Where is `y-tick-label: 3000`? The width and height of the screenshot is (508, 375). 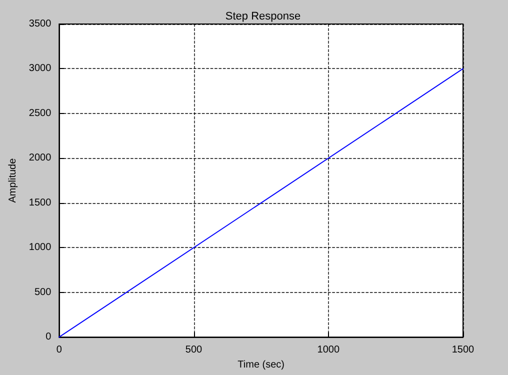 y-tick-label: 3000 is located at coordinates (40, 68).